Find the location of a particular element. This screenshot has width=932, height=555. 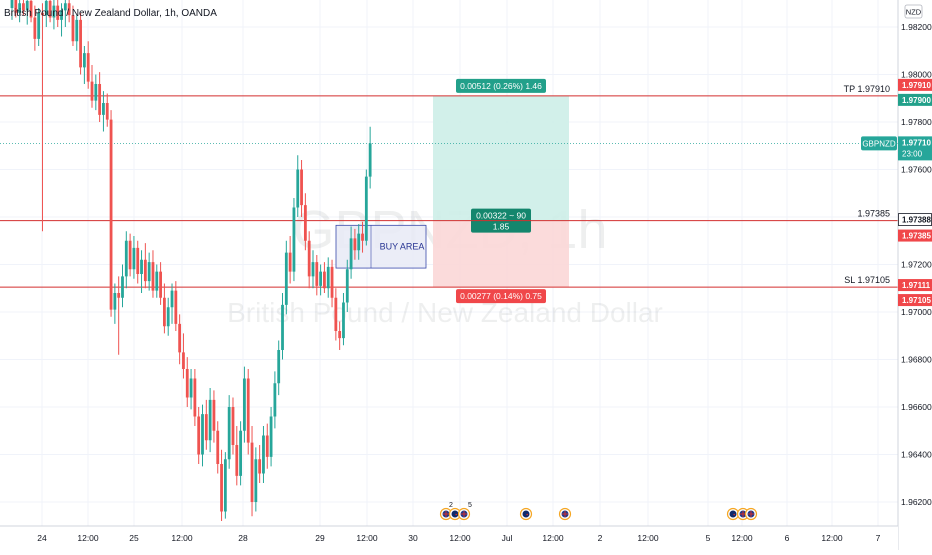

target-label-text: 0.00512 (0.26%) 1.46 is located at coordinates (501, 86).